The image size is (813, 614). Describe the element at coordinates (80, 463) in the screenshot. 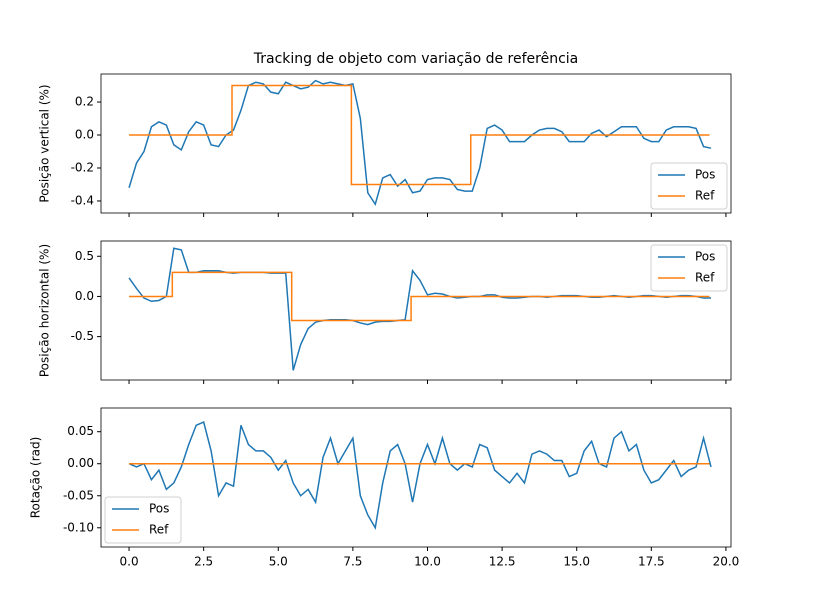

I see `y-tick-label: 0.00` at that location.